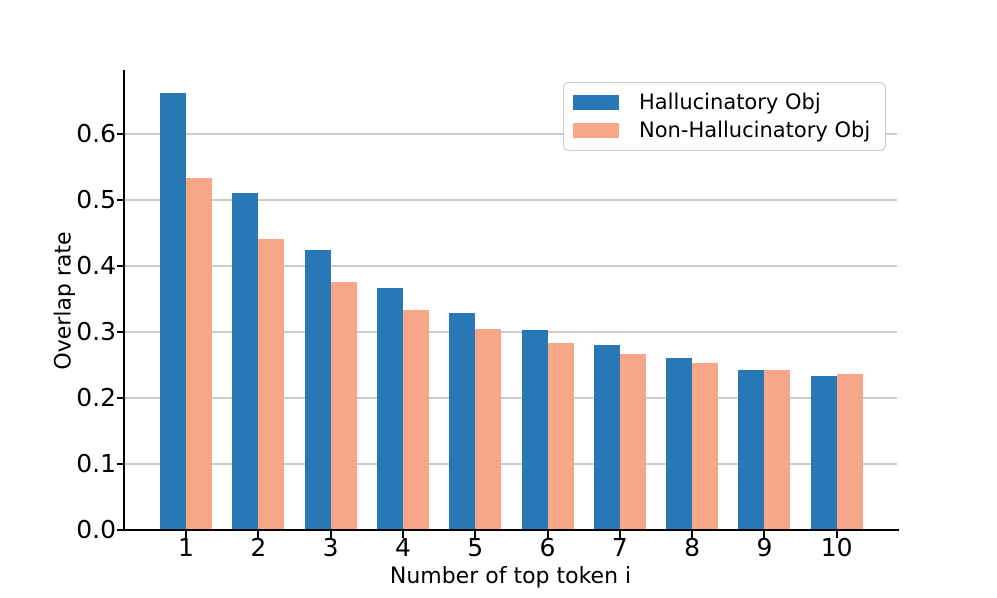 This screenshot has width=997, height=598. Describe the element at coordinates (510, 134) in the screenshot. I see `gridline-y-0.6` at that location.